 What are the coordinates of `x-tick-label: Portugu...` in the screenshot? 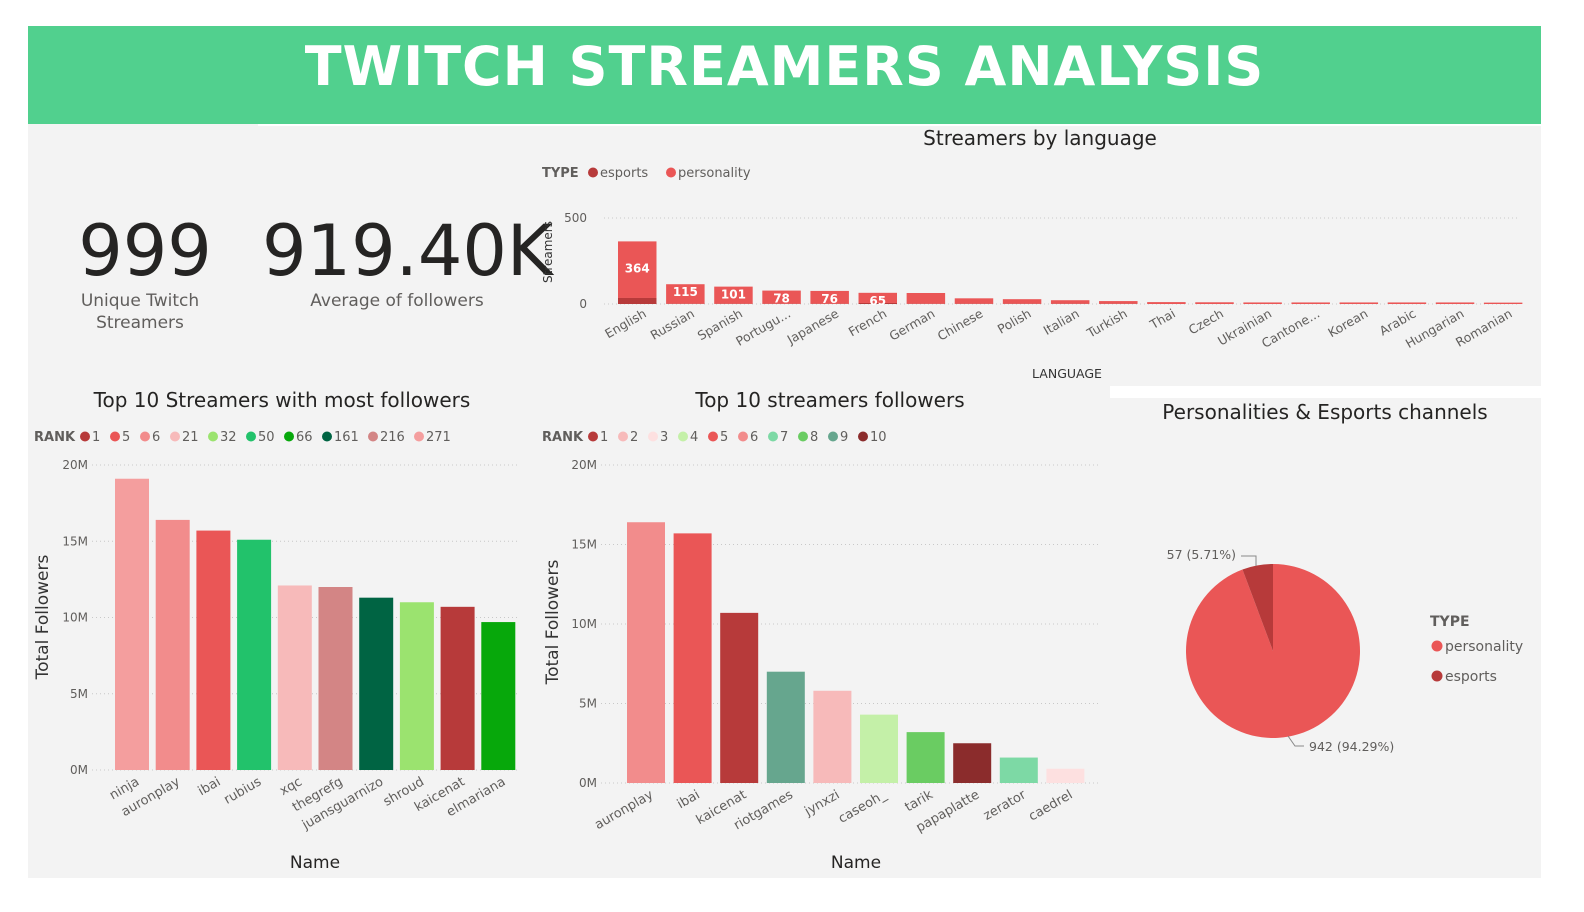 It's located at (763, 327).